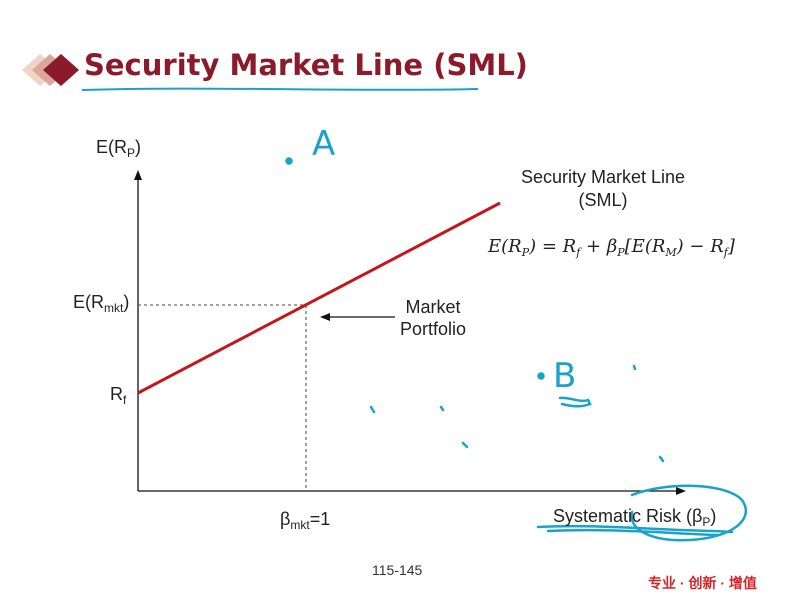 This screenshot has width=800, height=600. I want to click on handwritten-point-b: B, so click(565, 376).